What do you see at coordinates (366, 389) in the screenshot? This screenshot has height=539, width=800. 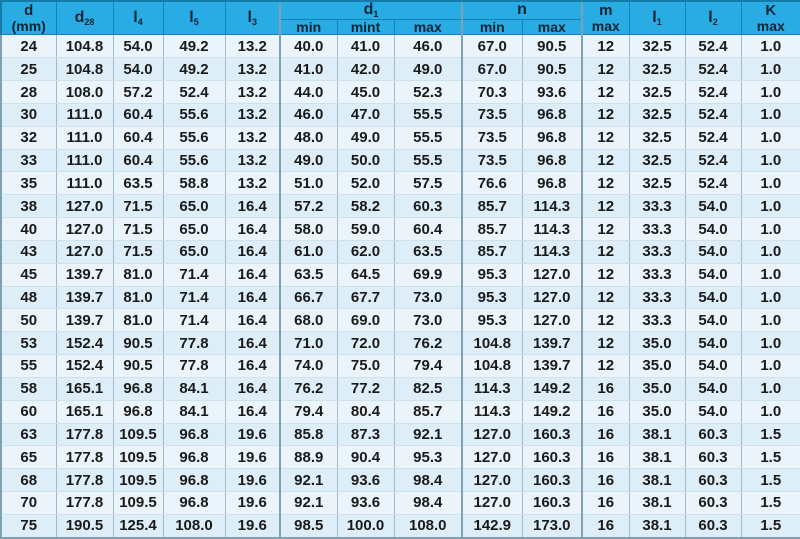 I see `cell-d1-mint: 77.2` at bounding box center [366, 389].